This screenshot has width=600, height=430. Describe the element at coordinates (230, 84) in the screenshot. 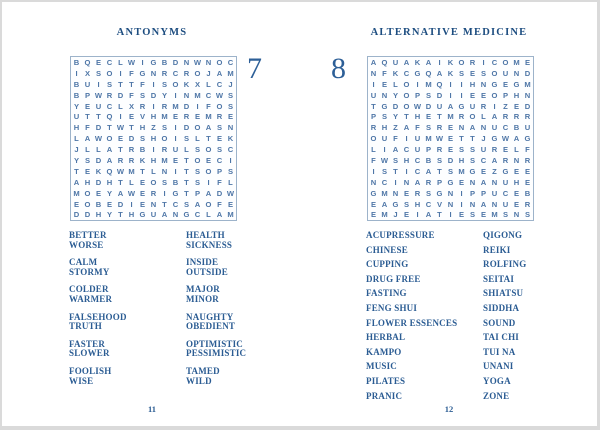

I see `grid-letter: J` at that location.